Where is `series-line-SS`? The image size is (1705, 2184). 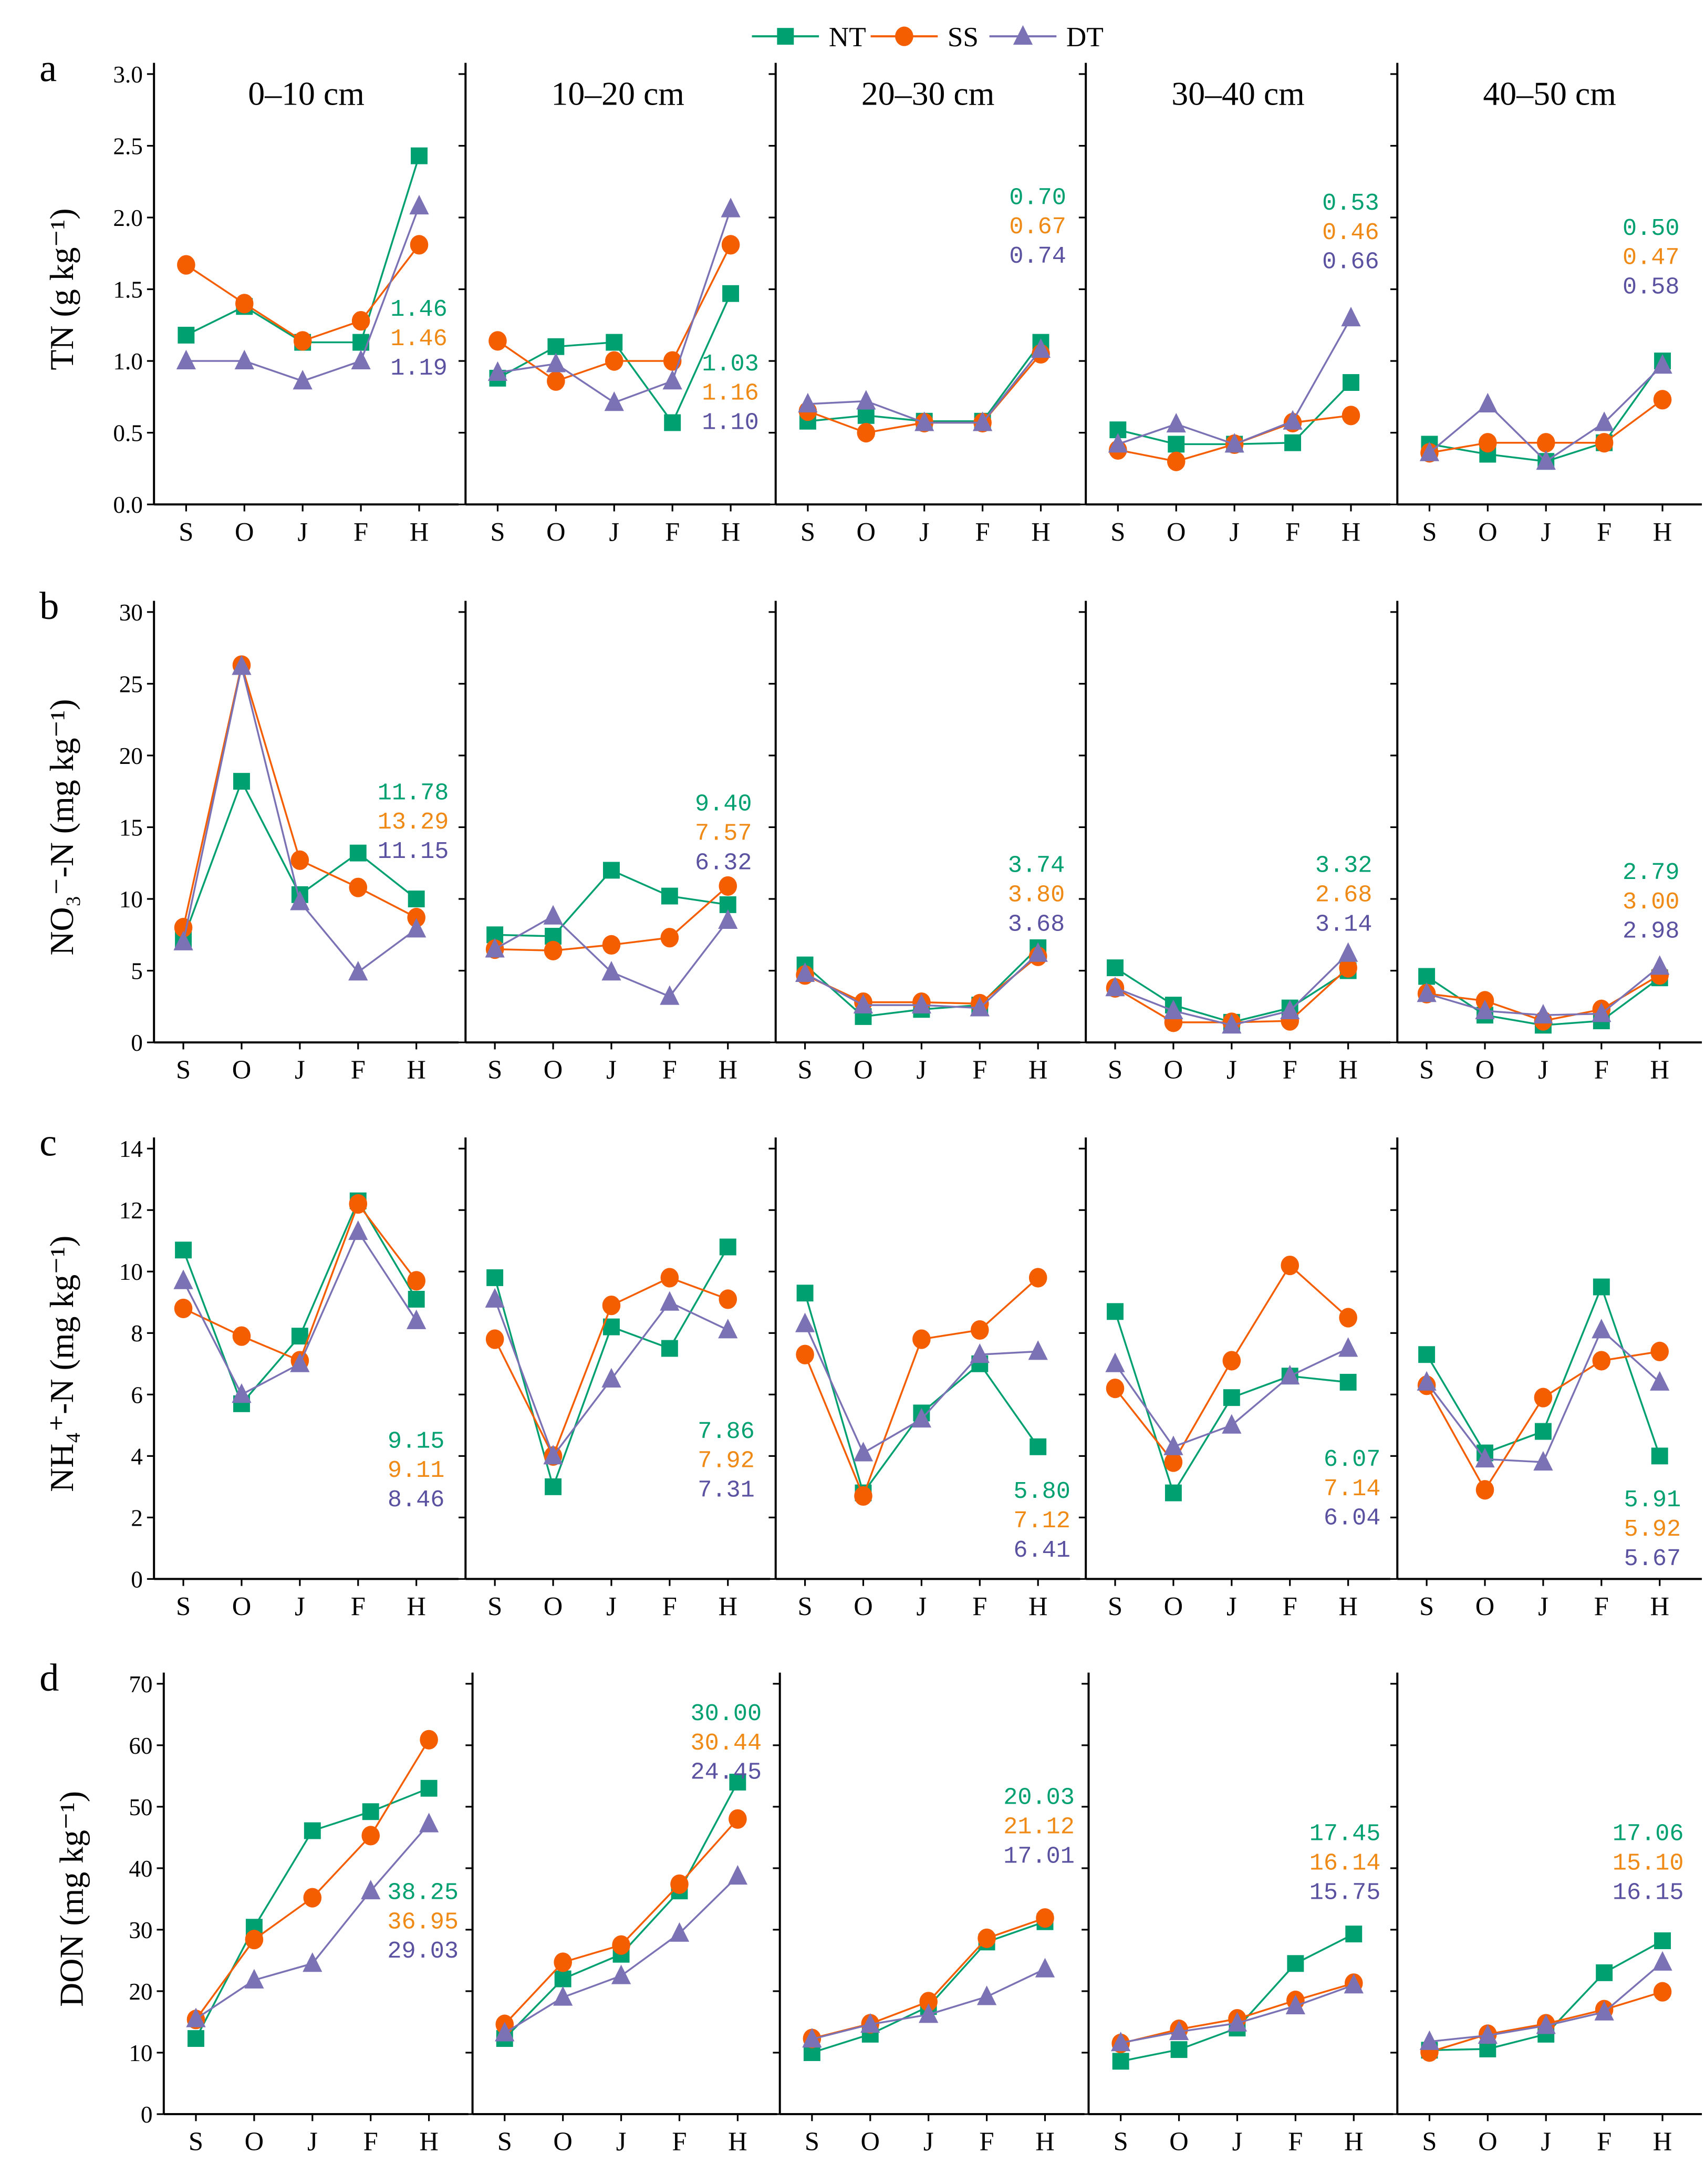 series-line-SS is located at coordinates (621, 1921).